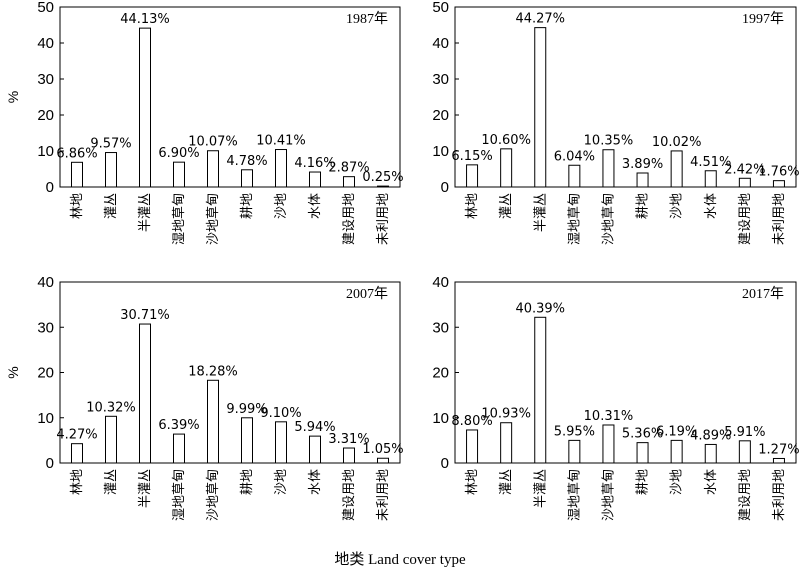 The image size is (800, 572). I want to click on data-label: 1.76%, so click(778, 172).